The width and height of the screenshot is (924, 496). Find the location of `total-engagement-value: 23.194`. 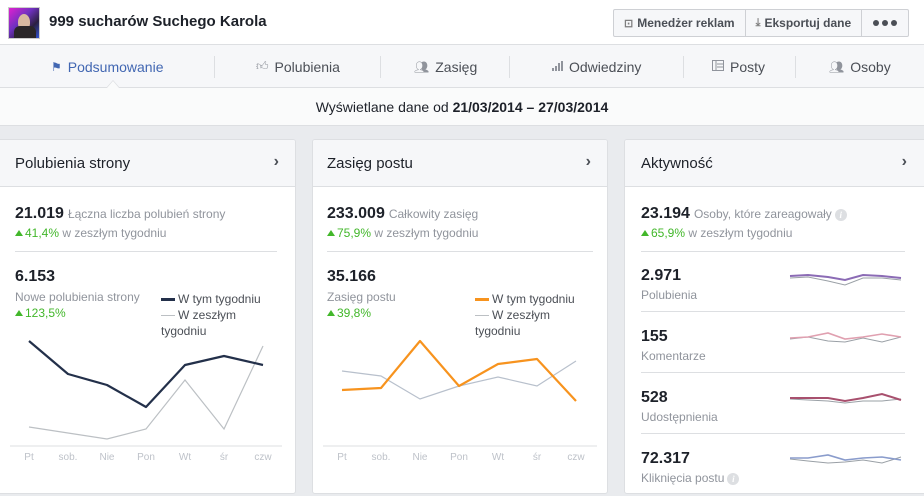

total-engagement-value: 23.194 is located at coordinates (665, 213).